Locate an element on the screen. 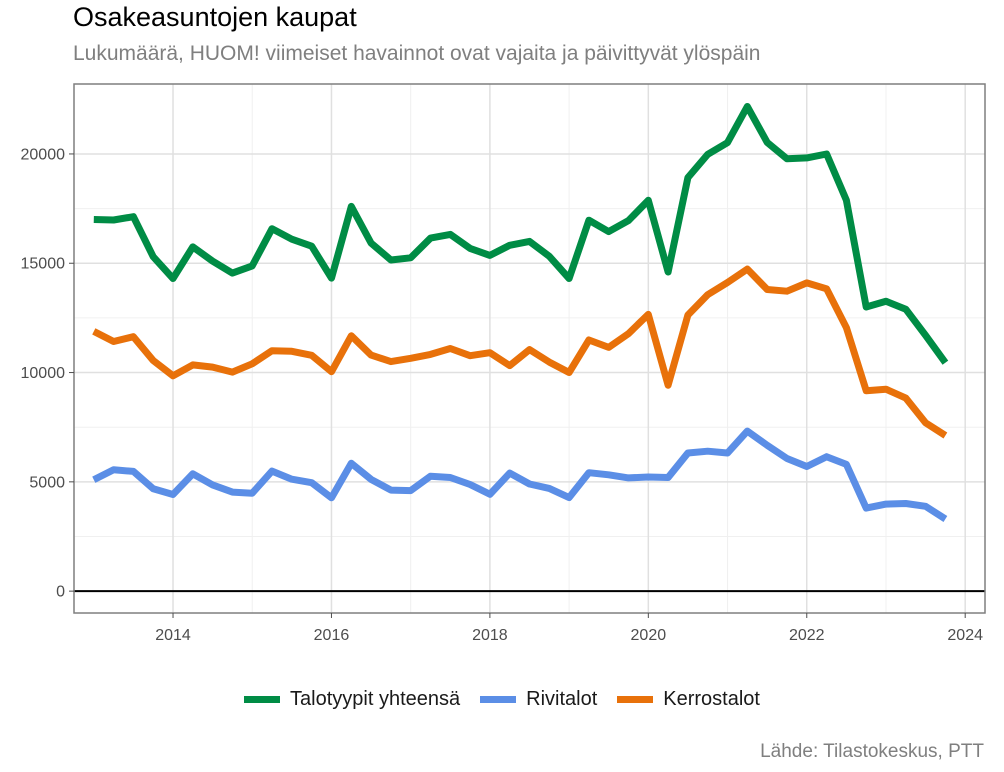 Image resolution: width=1004 pixels, height=772 pixels. x-tick-label: 2020 is located at coordinates (649, 635).